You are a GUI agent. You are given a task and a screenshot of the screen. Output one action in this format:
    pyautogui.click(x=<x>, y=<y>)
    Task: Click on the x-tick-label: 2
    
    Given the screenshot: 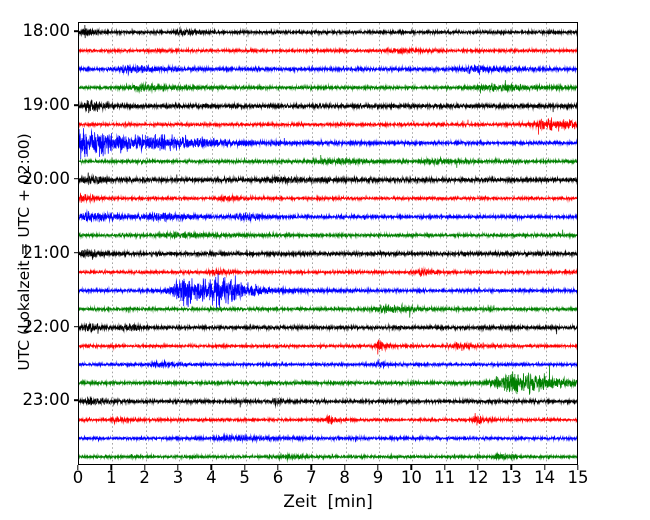 What is the action you would take?
    pyautogui.click(x=144, y=477)
    